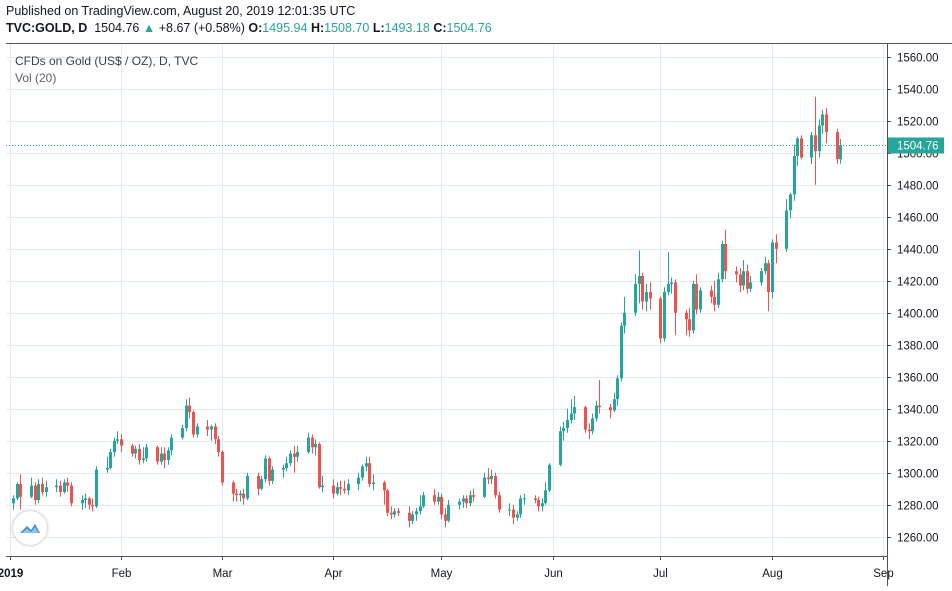 This screenshot has width=952, height=591. What do you see at coordinates (11, 574) in the screenshot?
I see `x-tick-label: 2019` at bounding box center [11, 574].